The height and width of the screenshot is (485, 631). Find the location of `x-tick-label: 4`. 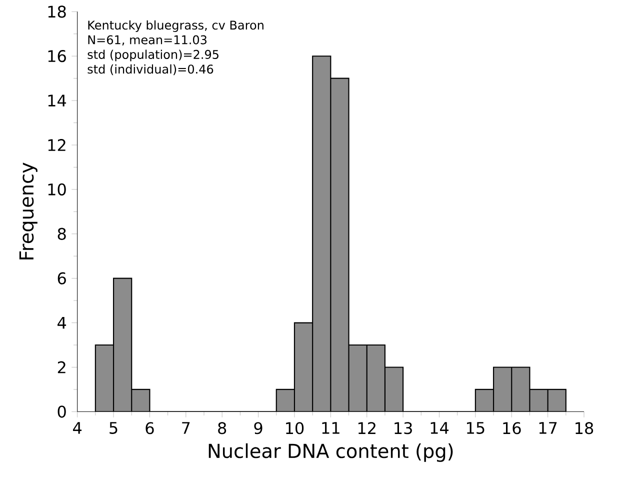

x-tick-label: 4 is located at coordinates (77, 428).